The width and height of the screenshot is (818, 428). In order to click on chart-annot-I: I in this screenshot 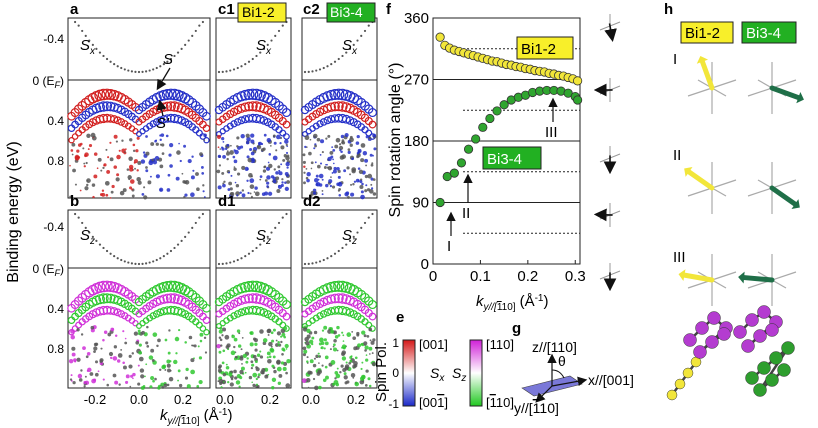, I will do `click(449, 246)`.